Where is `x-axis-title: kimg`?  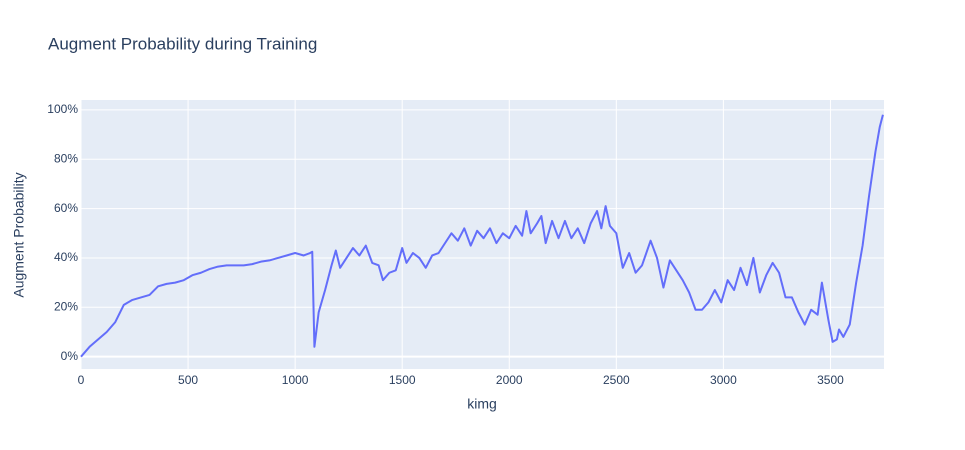 x-axis-title: kimg is located at coordinates (482, 404).